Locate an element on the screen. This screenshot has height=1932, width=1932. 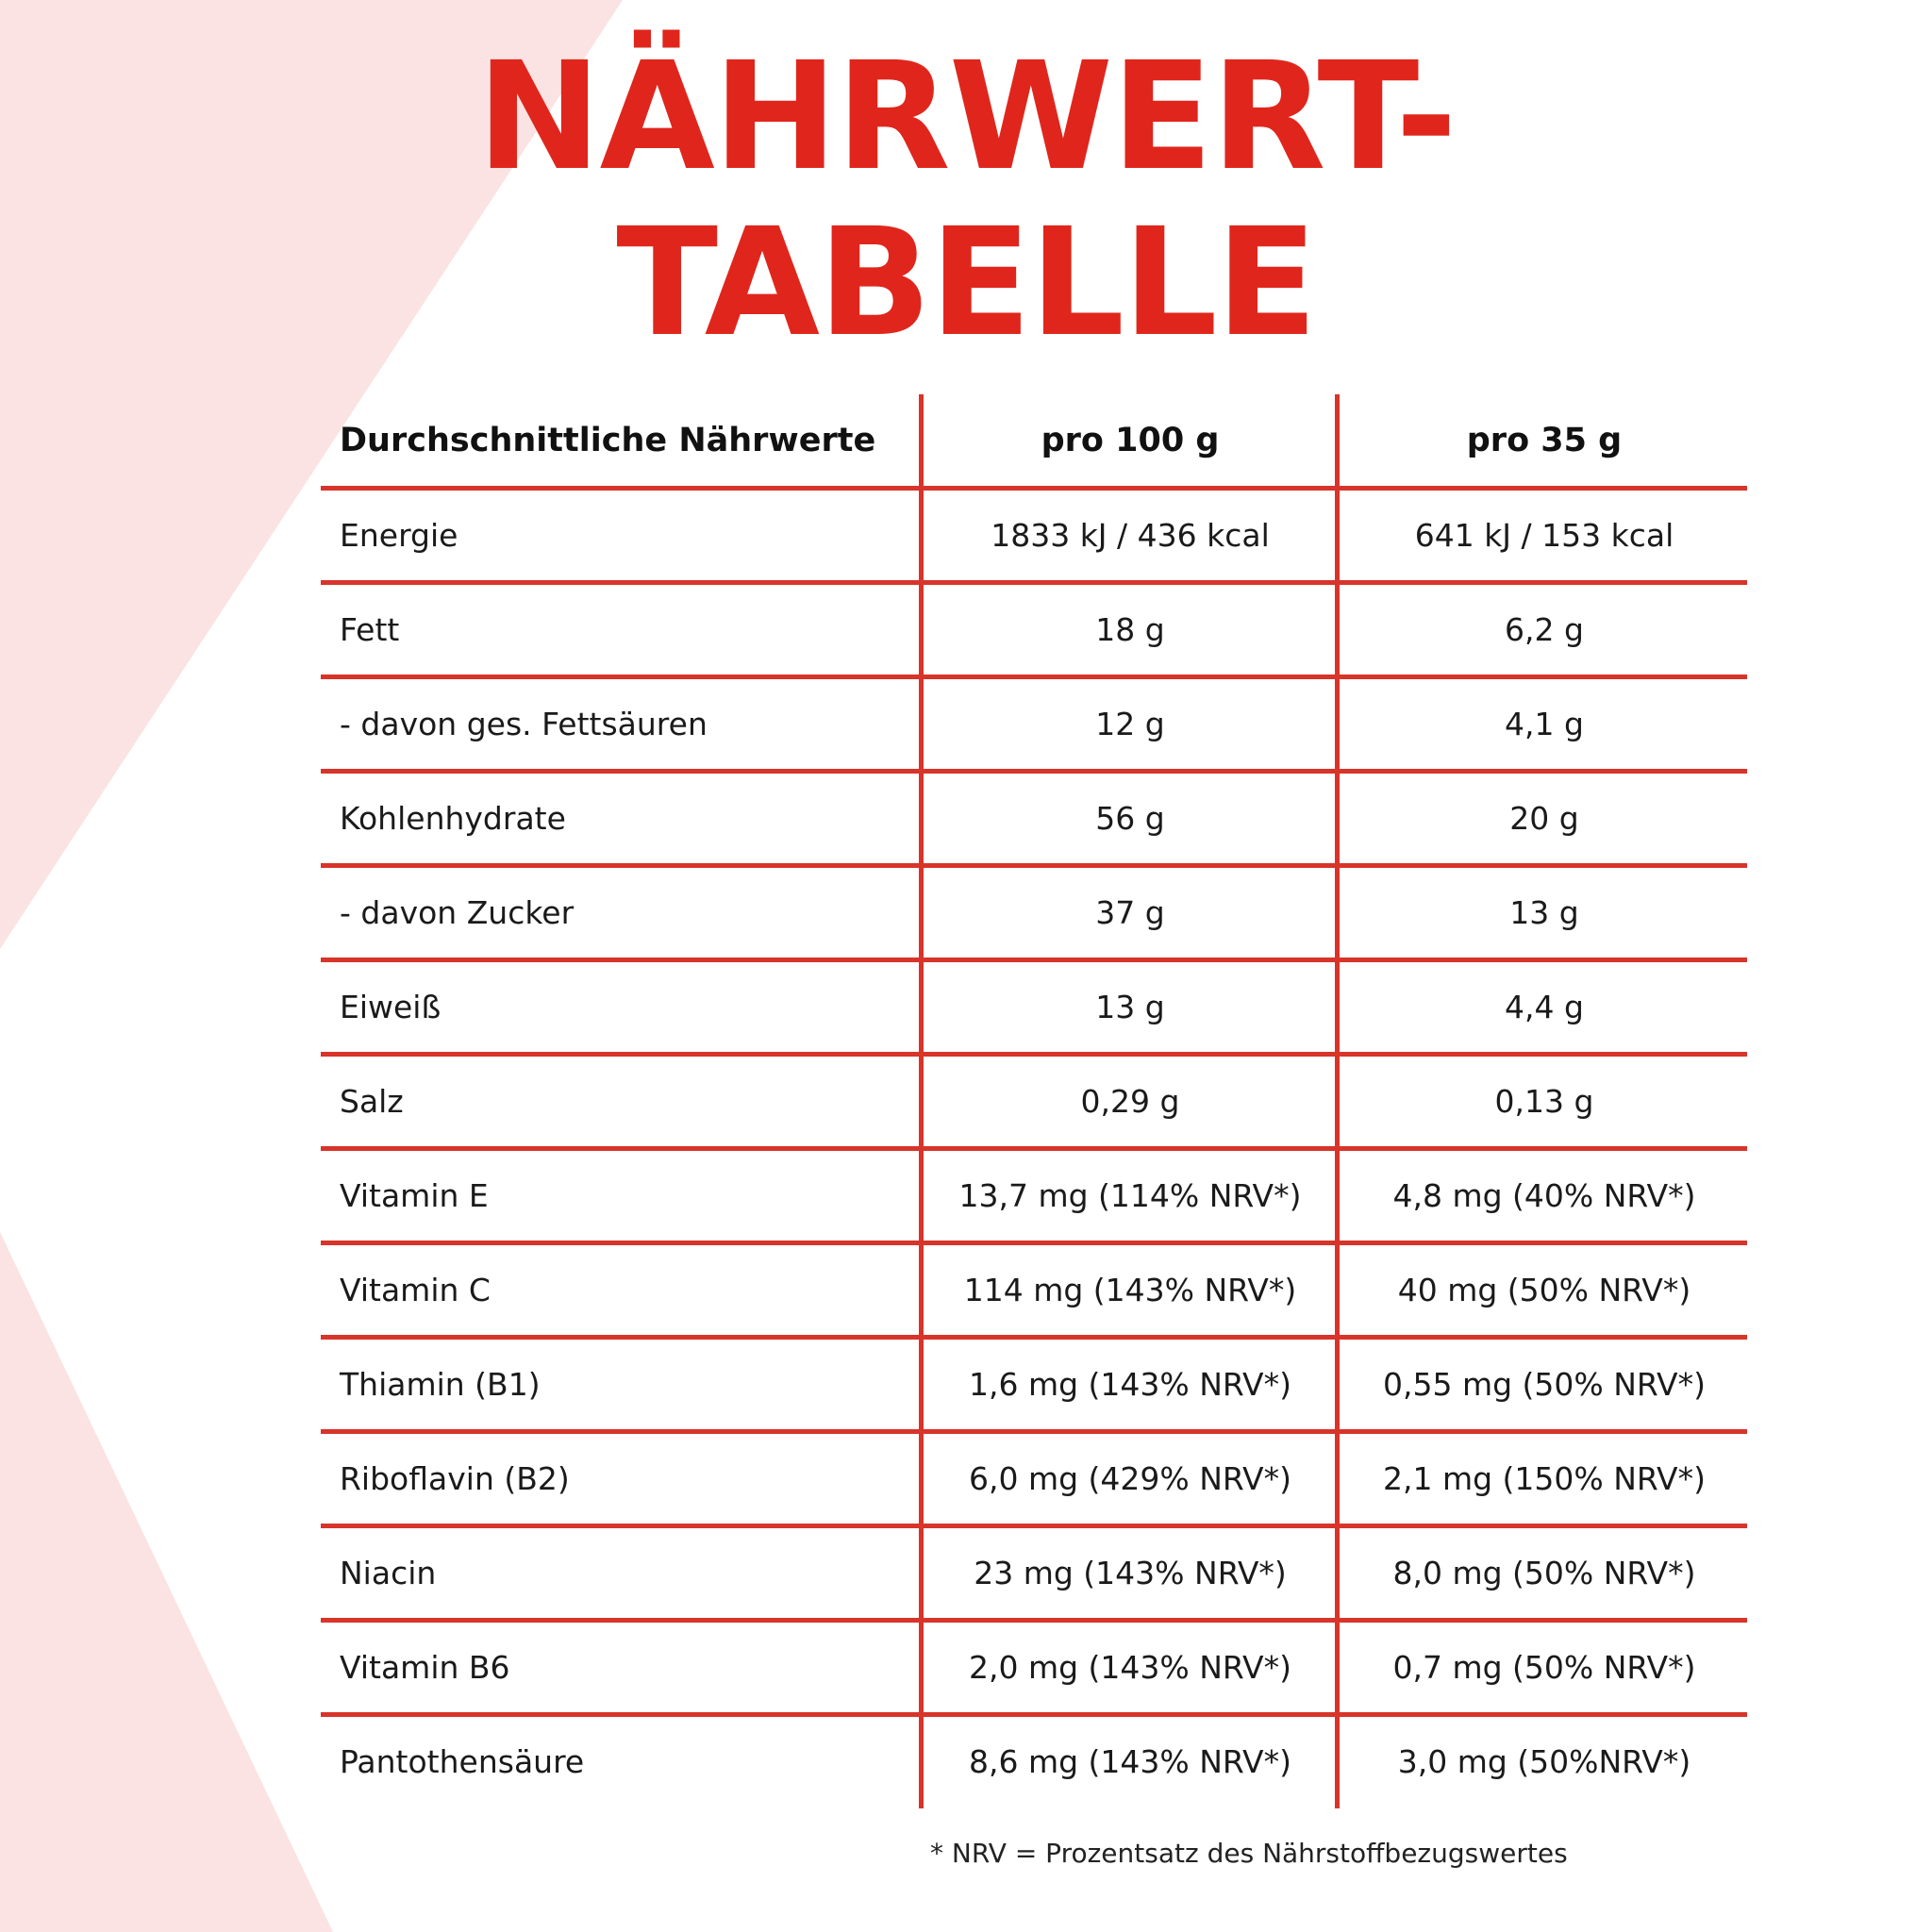
column-header: pro 100 g is located at coordinates (1130, 440).